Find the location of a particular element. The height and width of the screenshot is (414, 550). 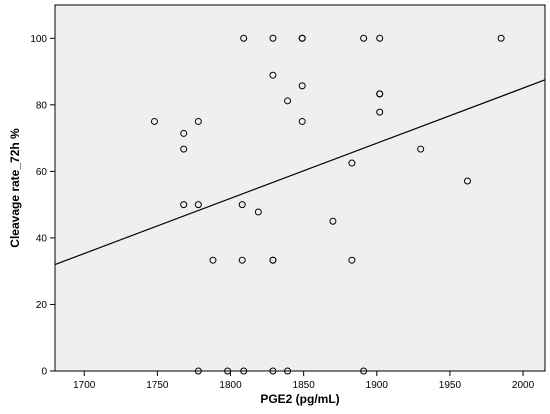

y-tick-label: 80 is located at coordinates (42, 105).